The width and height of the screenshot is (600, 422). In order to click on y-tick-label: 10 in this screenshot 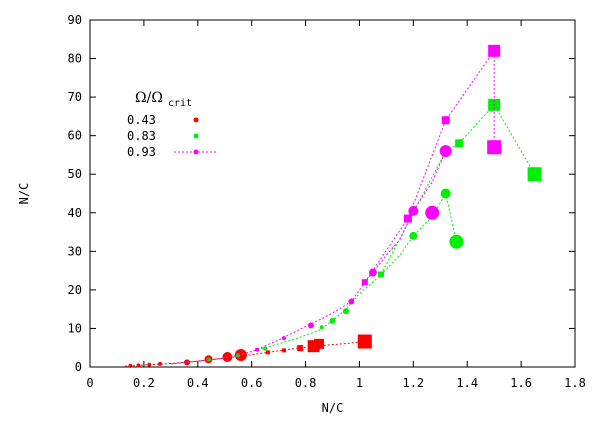, I will do `click(75, 328)`.